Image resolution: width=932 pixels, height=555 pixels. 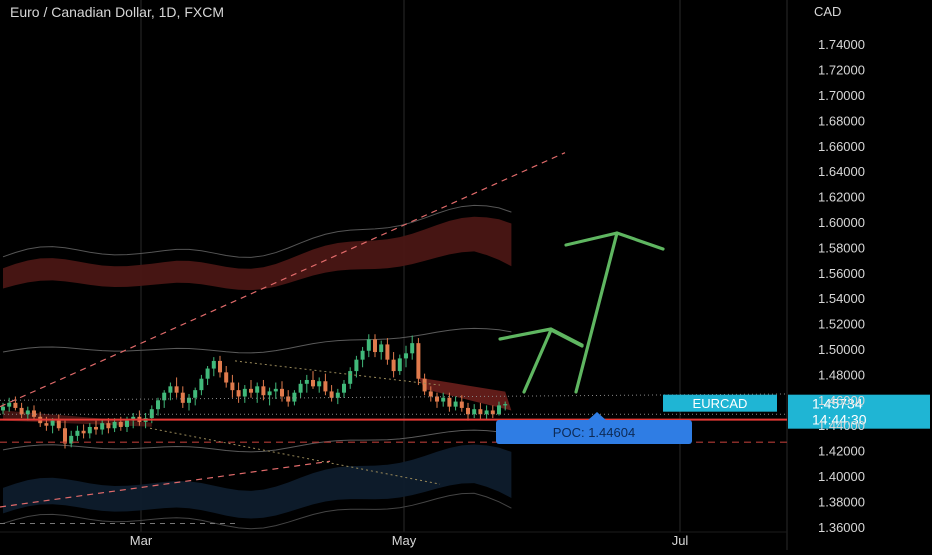 What do you see at coordinates (165, 484) in the screenshot?
I see `lower-trendline` at bounding box center [165, 484].